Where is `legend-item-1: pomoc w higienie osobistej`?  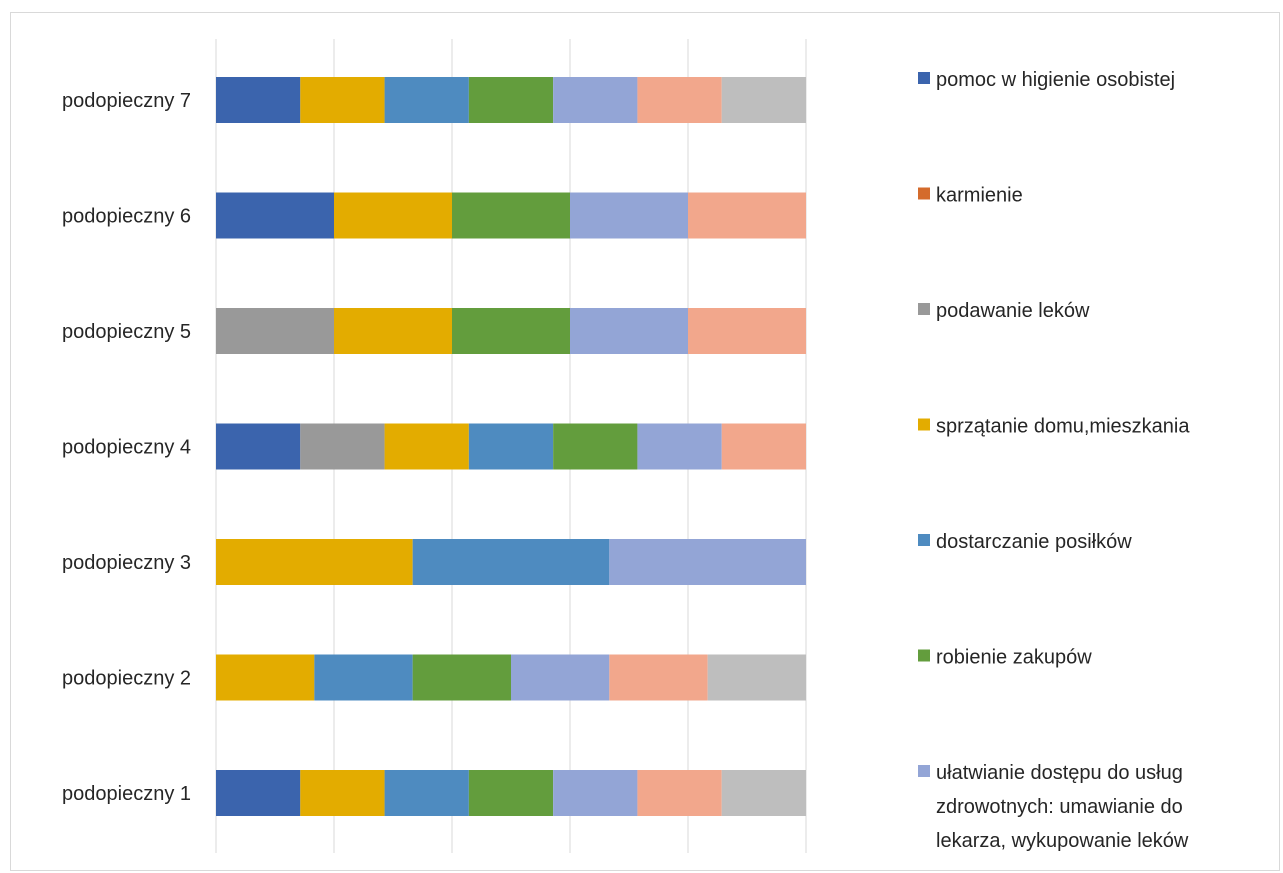
legend-item-1: pomoc w higienie osobistej is located at coordinates (1046, 80).